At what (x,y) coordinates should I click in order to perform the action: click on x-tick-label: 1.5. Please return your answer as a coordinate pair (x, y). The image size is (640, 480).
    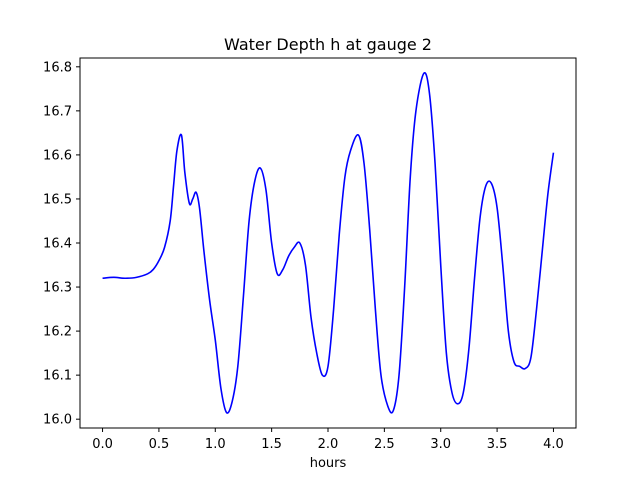
    Looking at the image, I should click on (271, 444).